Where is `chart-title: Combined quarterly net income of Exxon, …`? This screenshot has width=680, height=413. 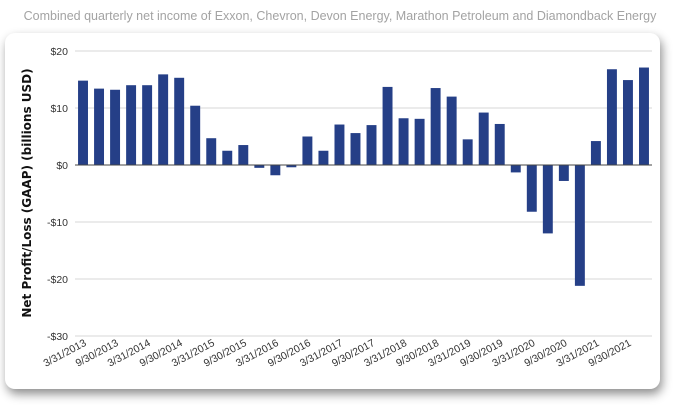
chart-title: Combined quarterly net income of Exxon, … is located at coordinates (340, 16).